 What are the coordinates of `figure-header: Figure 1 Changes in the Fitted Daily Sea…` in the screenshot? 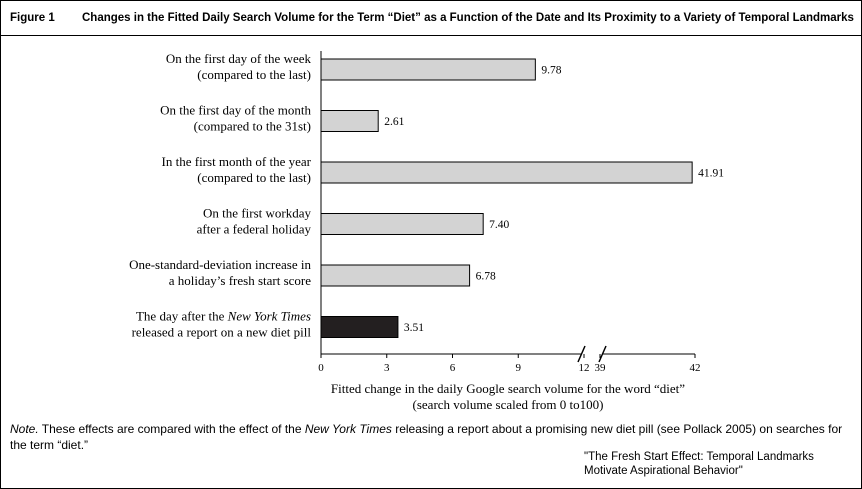 It's located at (431, 18).